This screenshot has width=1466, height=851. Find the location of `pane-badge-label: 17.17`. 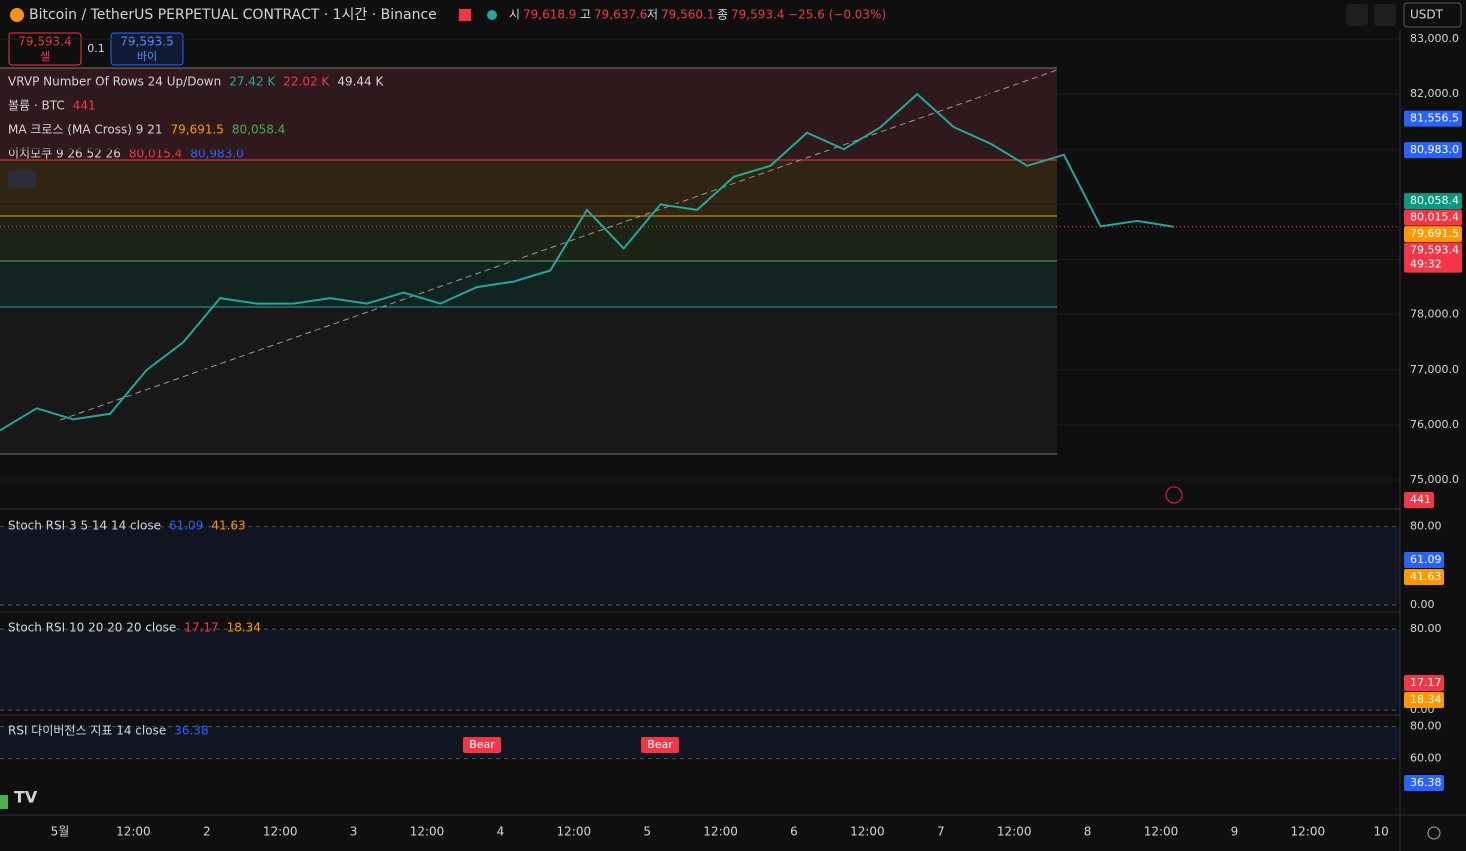

pane-badge-label: 17.17 is located at coordinates (1426, 682).